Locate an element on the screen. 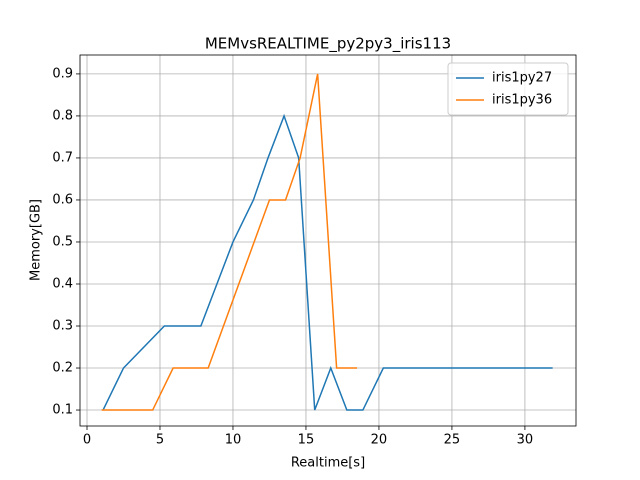 The height and width of the screenshot is (480, 640). y-tick-label: 0.4 is located at coordinates (62, 283).